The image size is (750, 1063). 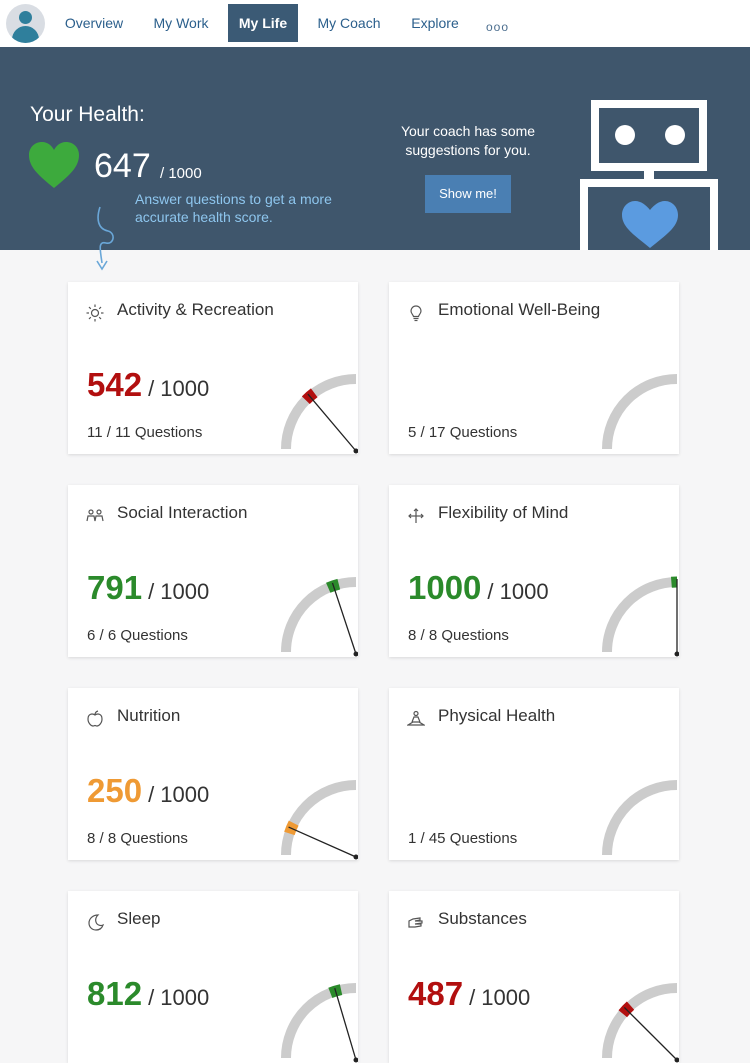 What do you see at coordinates (444, 587) in the screenshot?
I see `card-score-value: 1000` at bounding box center [444, 587].